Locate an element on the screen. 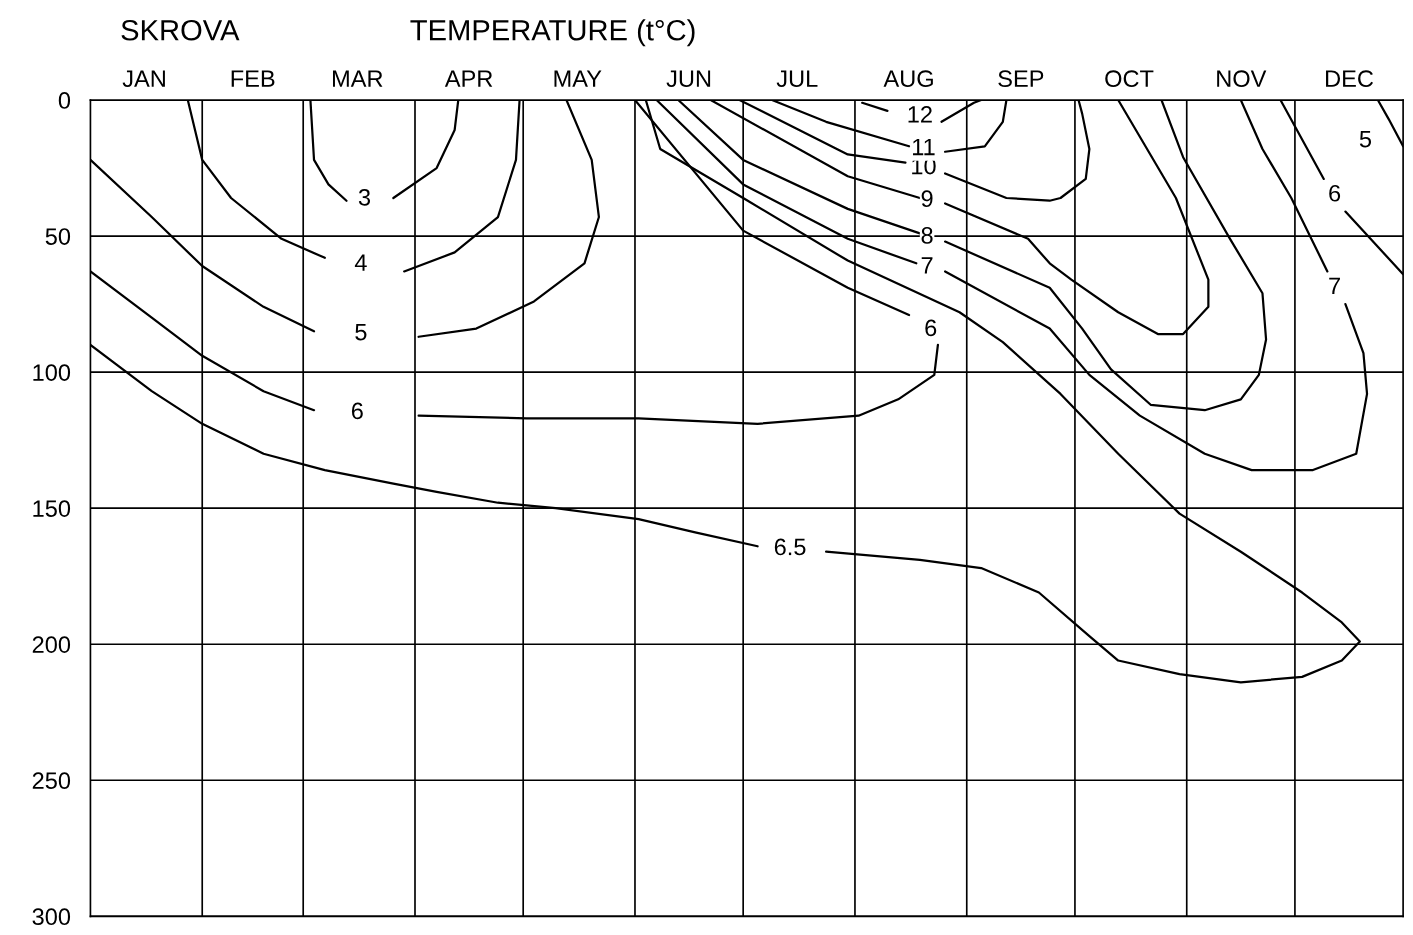 This screenshot has width=1413, height=935. chart-title: SKROVA is located at coordinates (180, 30).